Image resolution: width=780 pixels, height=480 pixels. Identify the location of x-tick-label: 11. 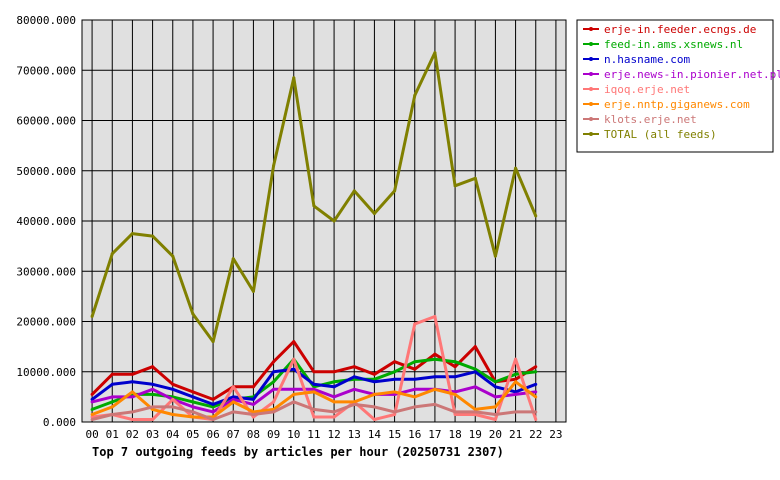
(313, 434).